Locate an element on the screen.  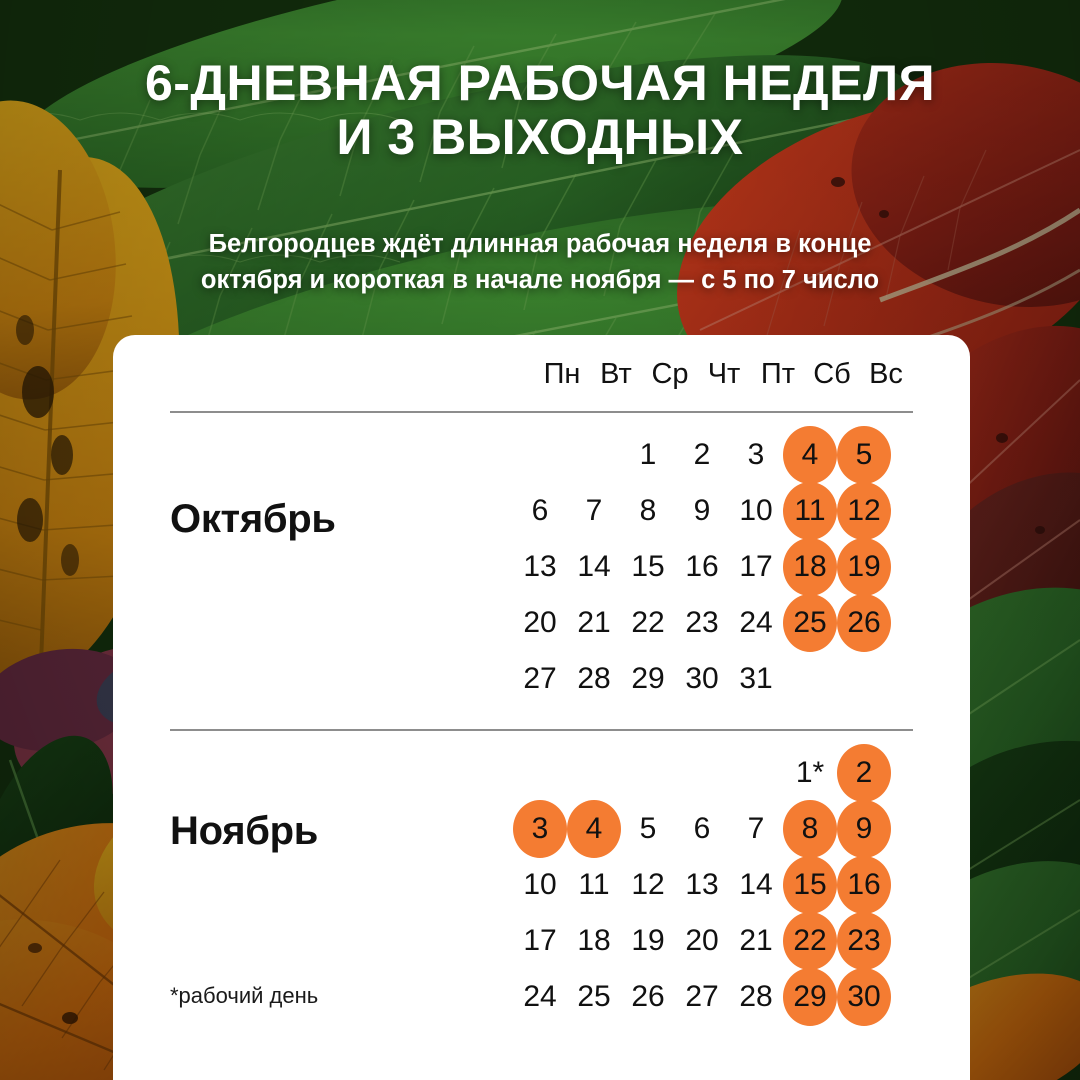
calendar-day-number: 6 is located at coordinates (702, 828).